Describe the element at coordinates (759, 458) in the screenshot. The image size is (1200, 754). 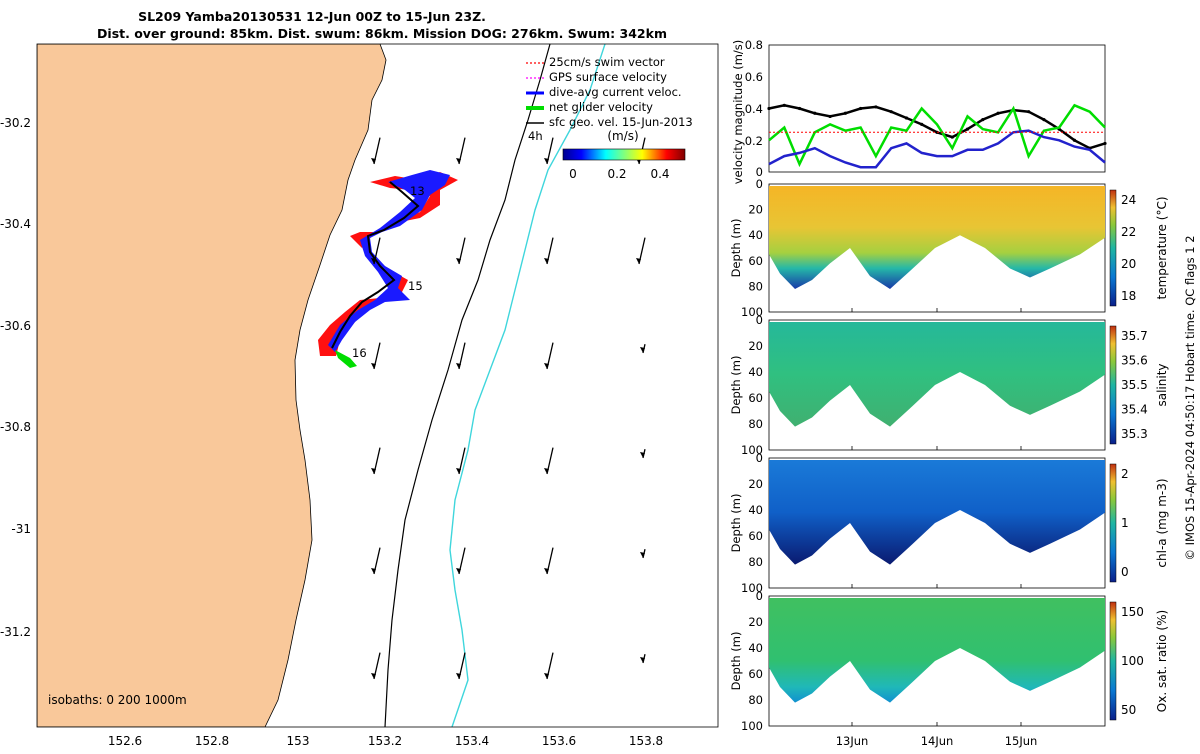
I see `depth-tick: 0` at that location.